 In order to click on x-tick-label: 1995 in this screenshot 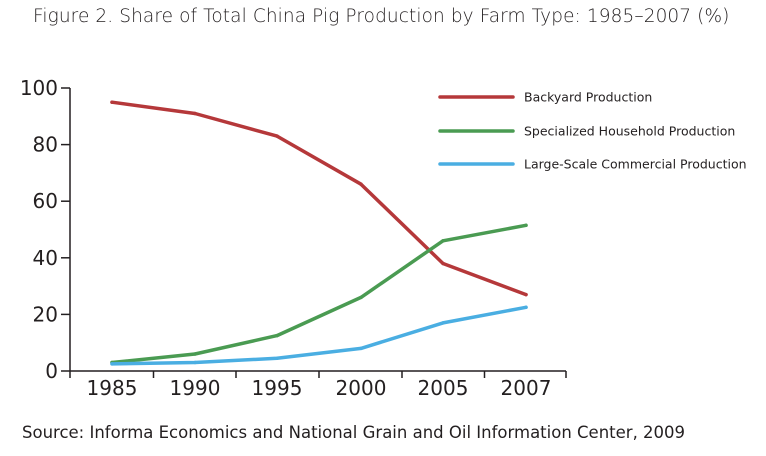, I will do `click(277, 388)`.